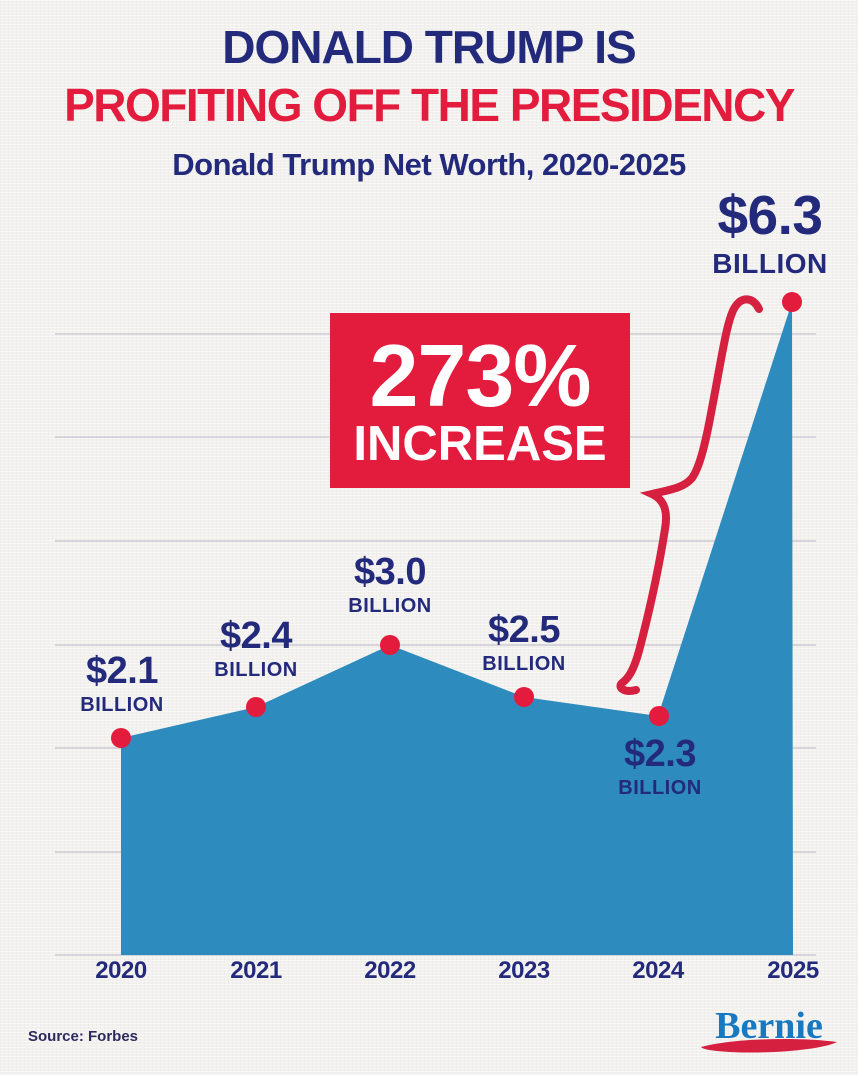 This screenshot has width=858, height=1075. I want to click on value-label-2024: $2.3 BILLION, so click(660, 767).